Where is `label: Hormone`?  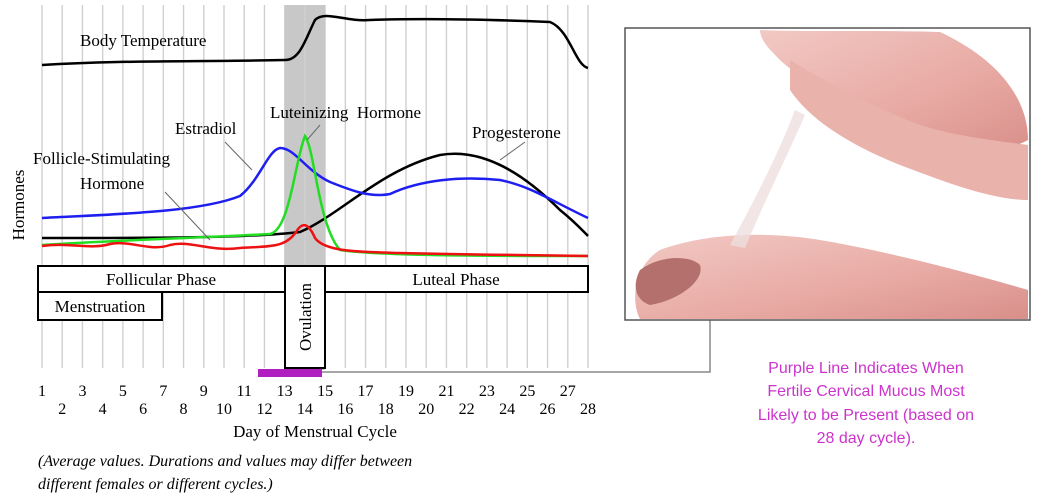 label: Hormone is located at coordinates (112, 183).